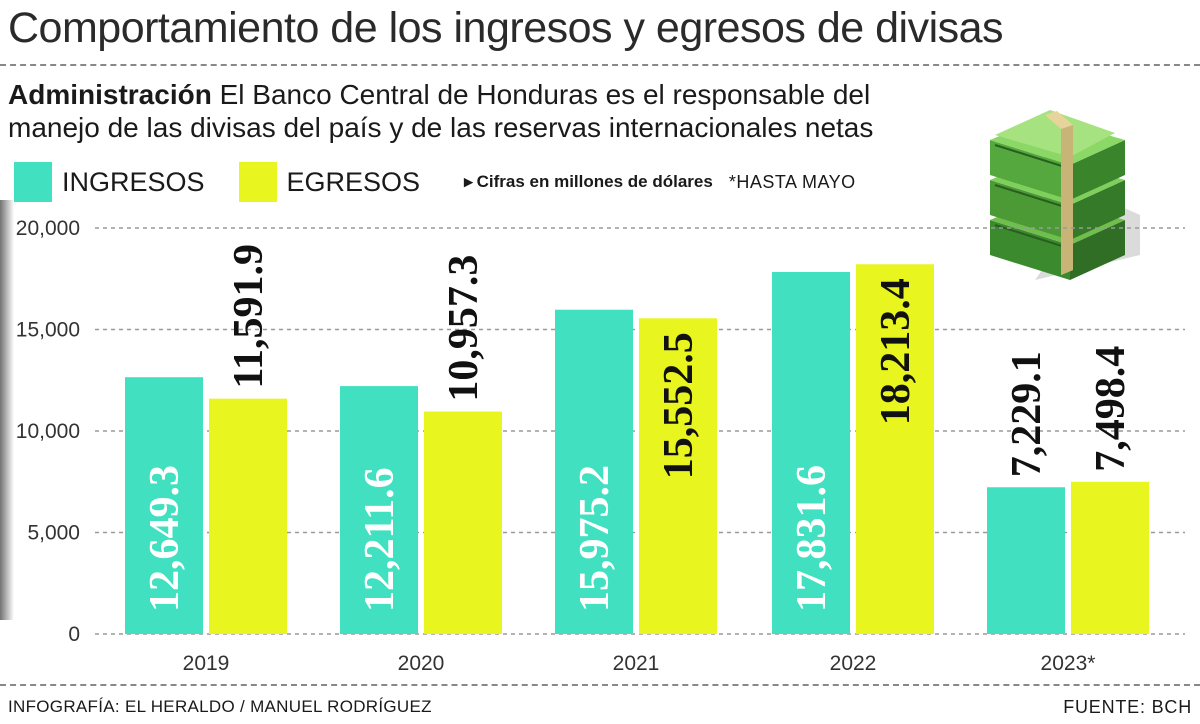  What do you see at coordinates (895, 449) in the screenshot?
I see `bar-egresos-2022` at bounding box center [895, 449].